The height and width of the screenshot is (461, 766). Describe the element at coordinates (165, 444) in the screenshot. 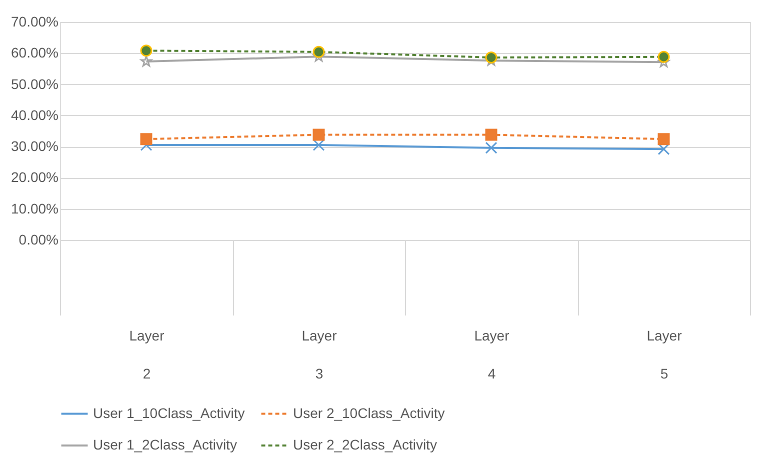

I see `legend-label: User 1_2Class_Activity` at that location.